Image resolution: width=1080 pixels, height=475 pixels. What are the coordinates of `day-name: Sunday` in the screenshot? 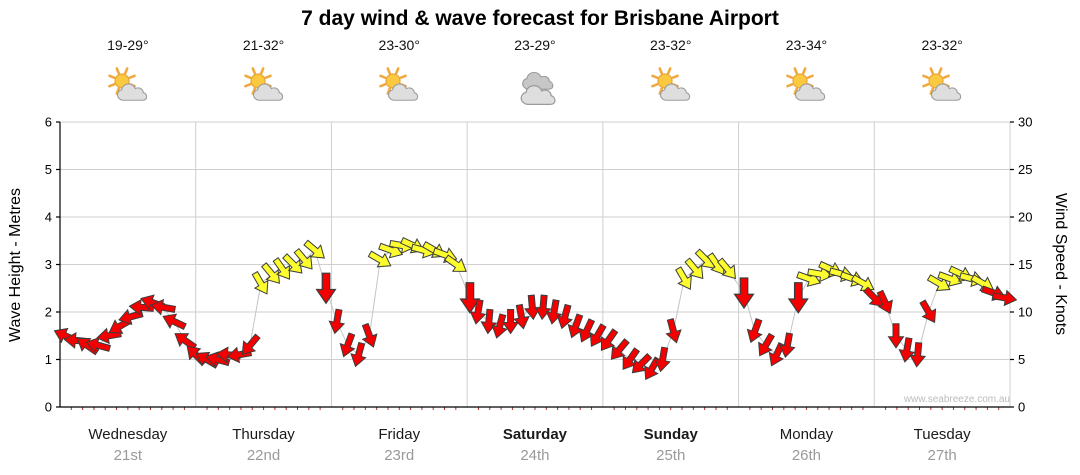 It's located at (670, 434).